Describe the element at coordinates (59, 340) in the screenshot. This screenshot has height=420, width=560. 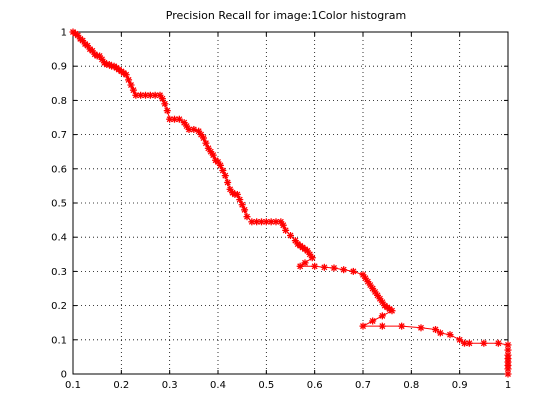
I see `y-tick-label: 0.1` at that location.